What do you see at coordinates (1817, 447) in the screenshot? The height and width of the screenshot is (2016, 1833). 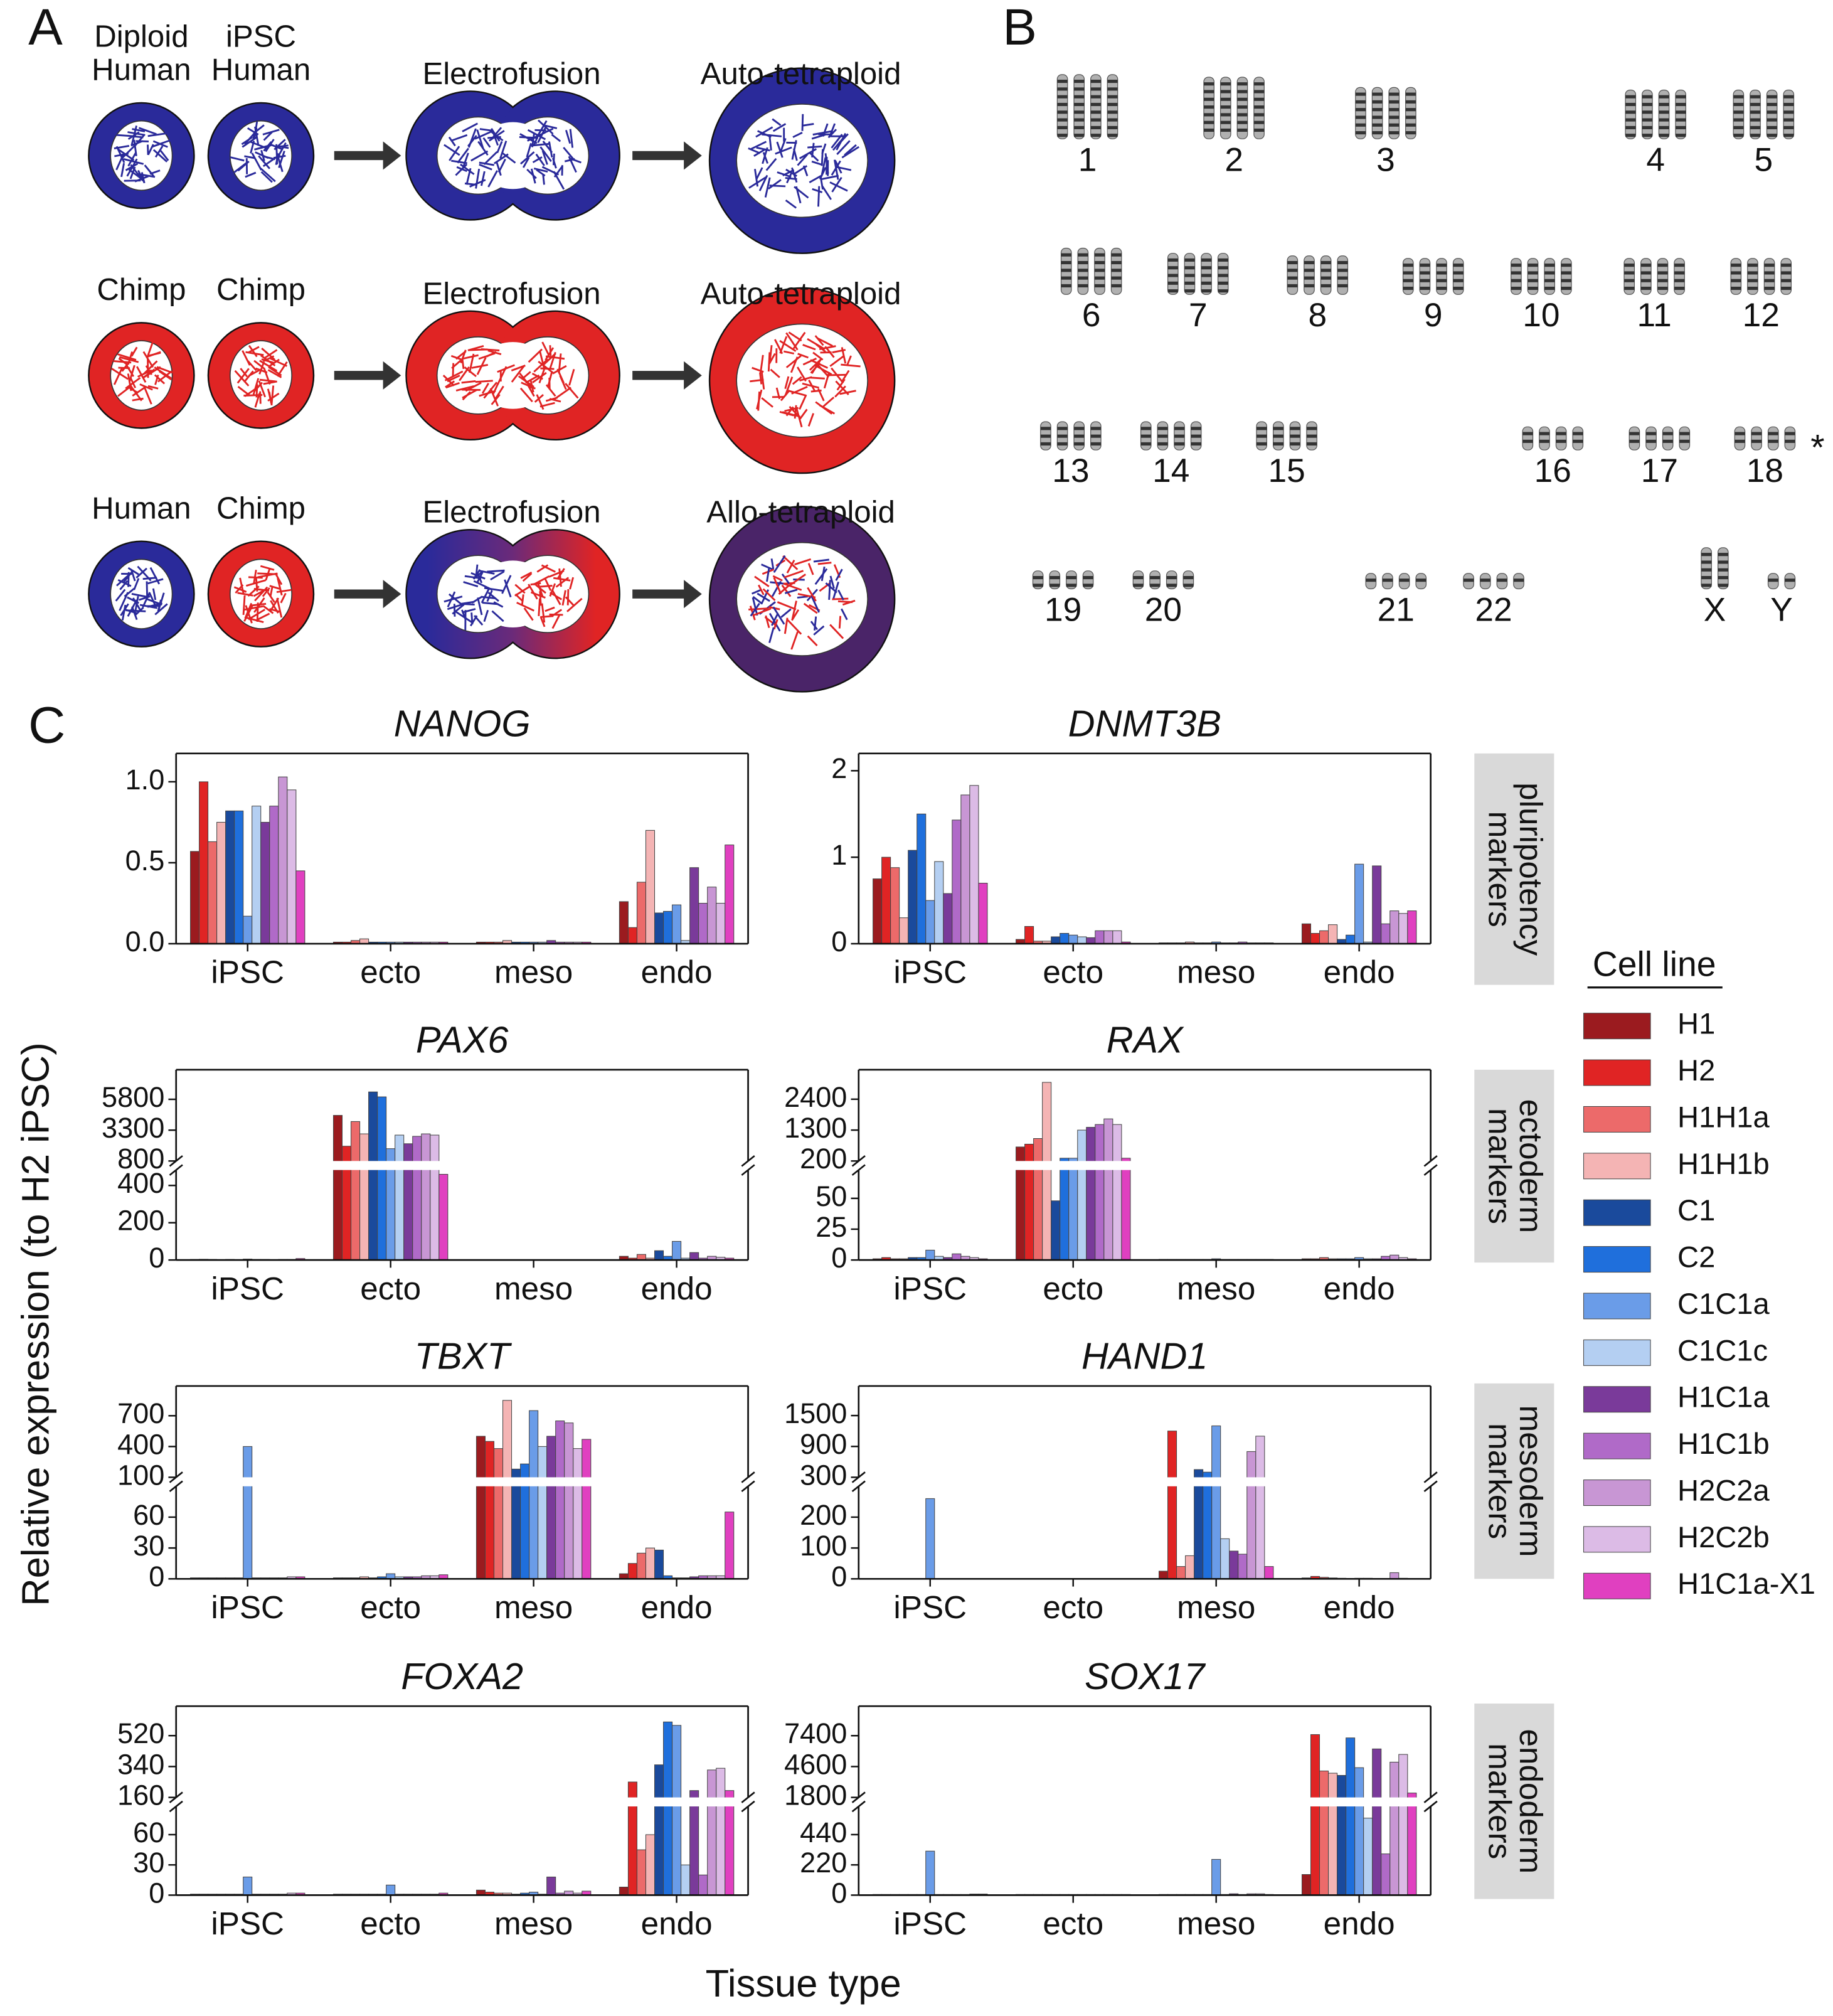 I see `annotation: *` at bounding box center [1817, 447].